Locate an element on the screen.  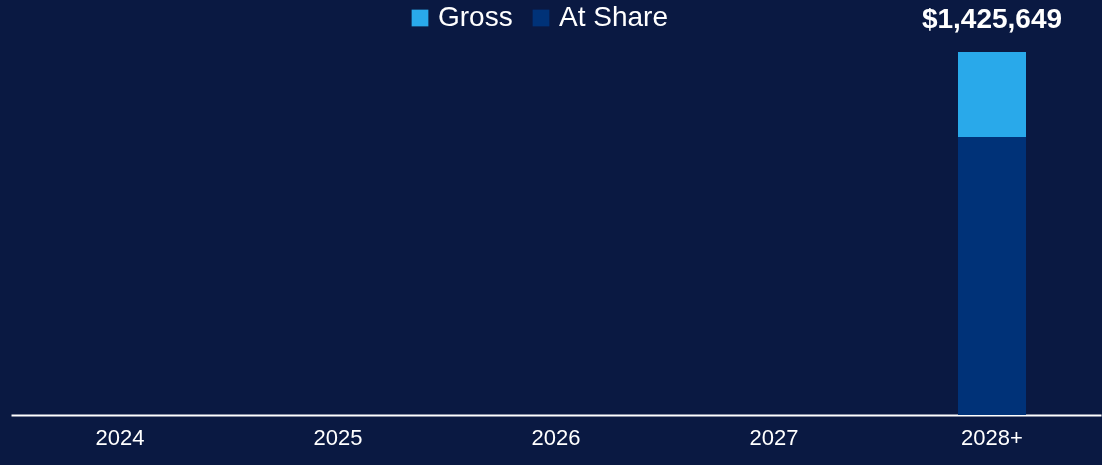
legend-label: At Share is located at coordinates (613, 16).